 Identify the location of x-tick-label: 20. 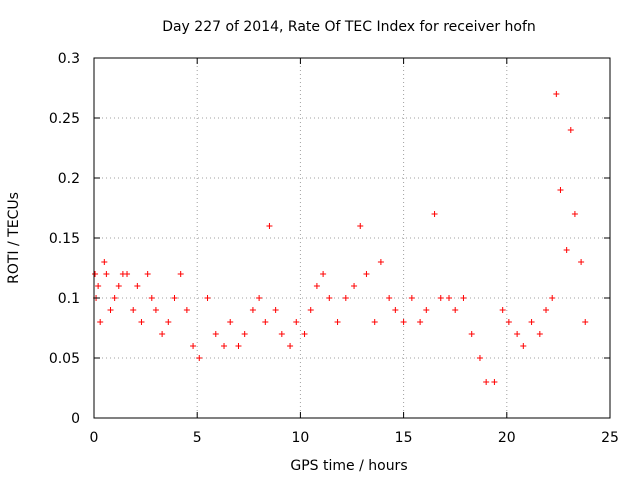
(507, 438).